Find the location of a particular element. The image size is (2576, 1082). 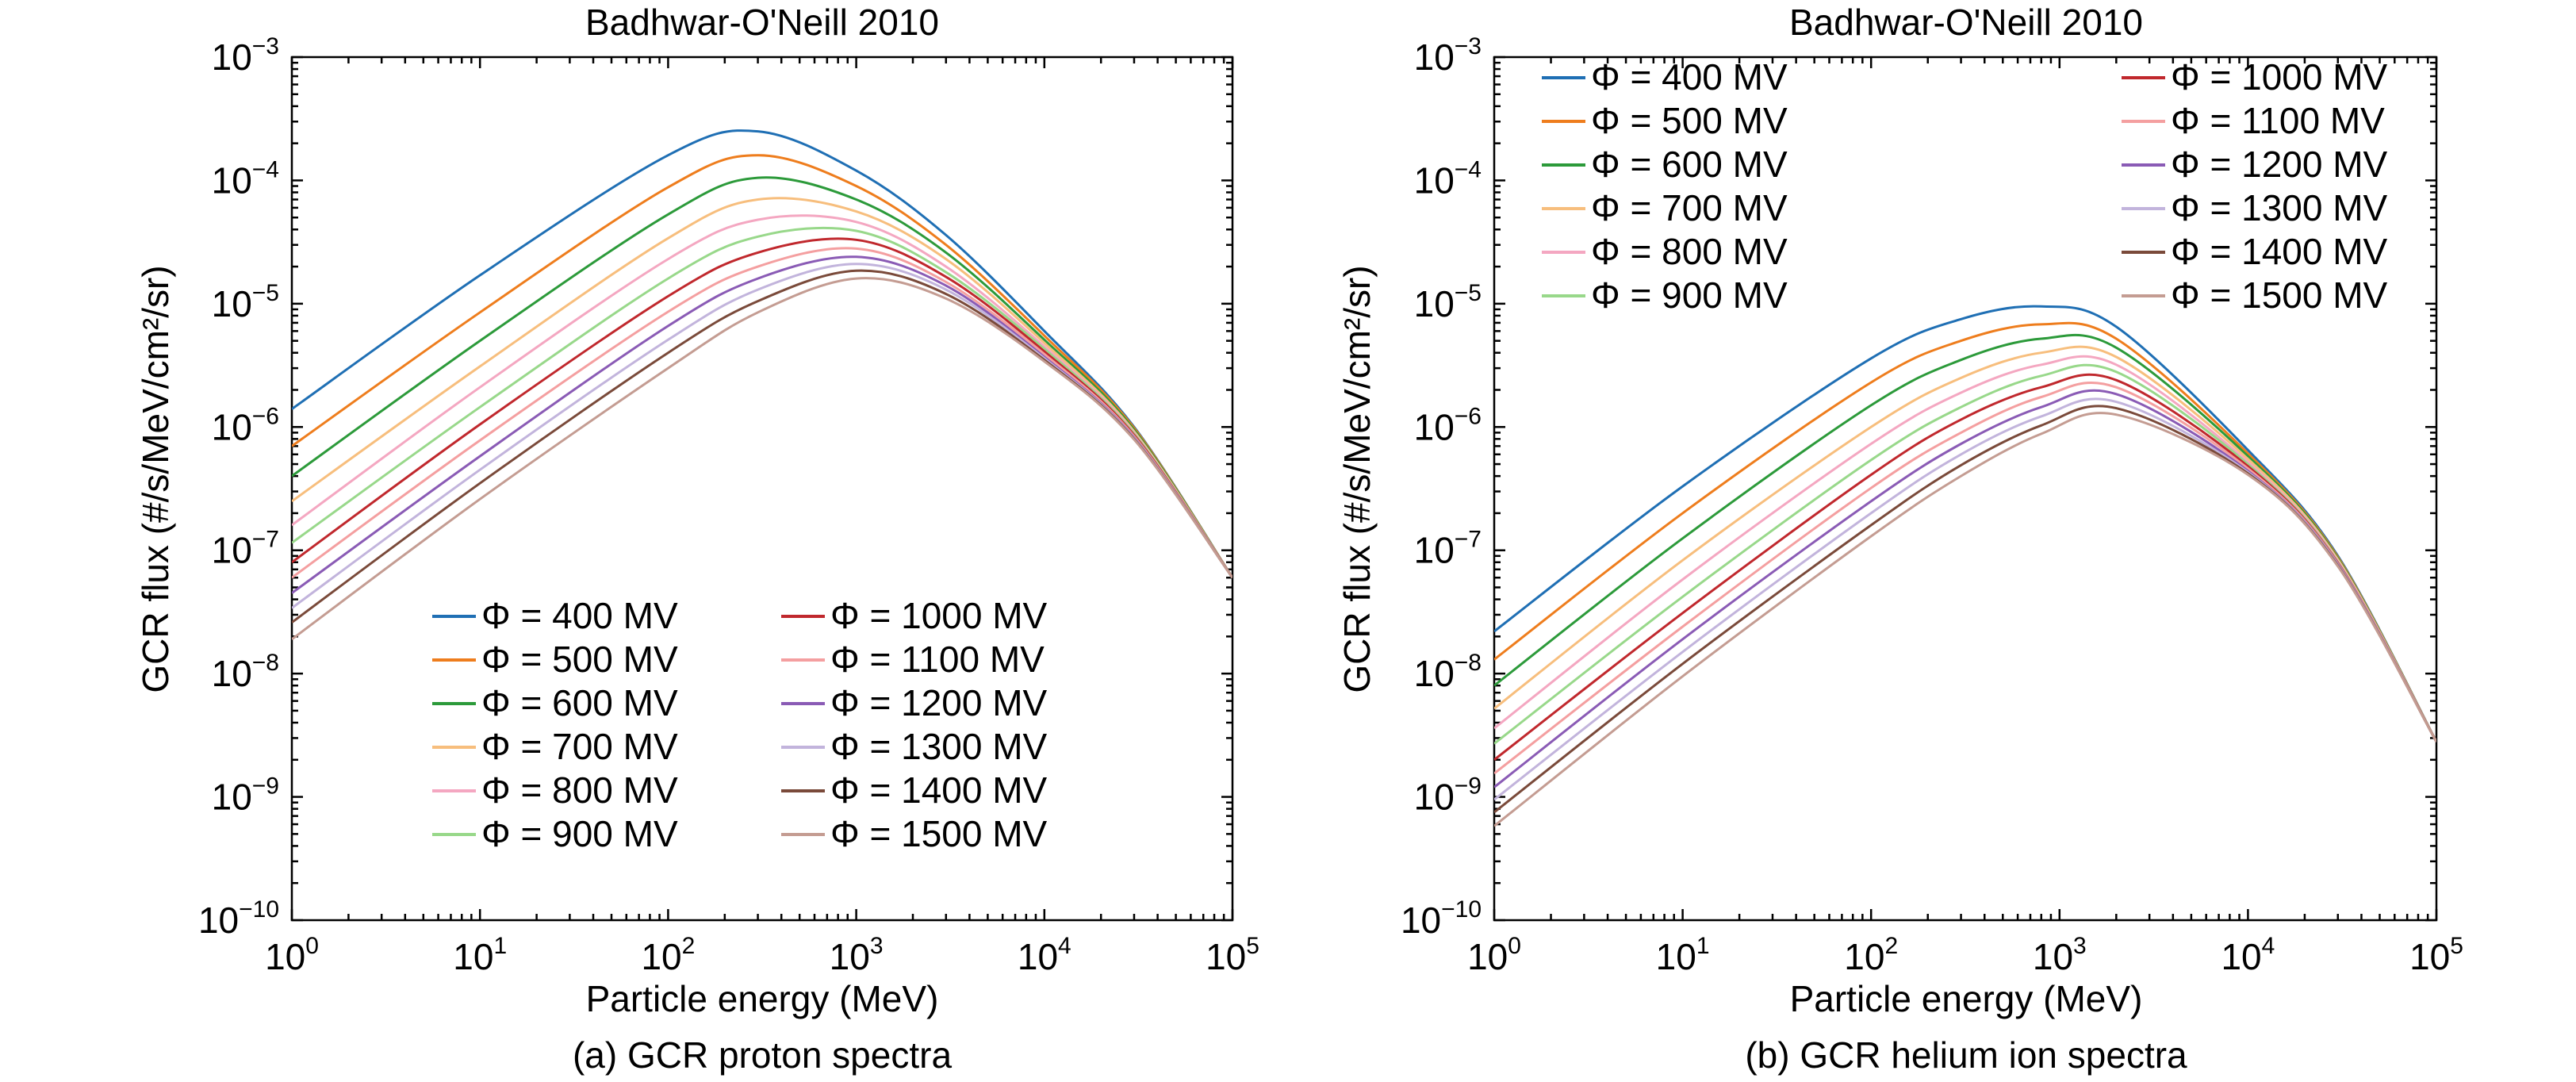

caption-helium: (b) GCR helium ion spectra is located at coordinates (1966, 1055).